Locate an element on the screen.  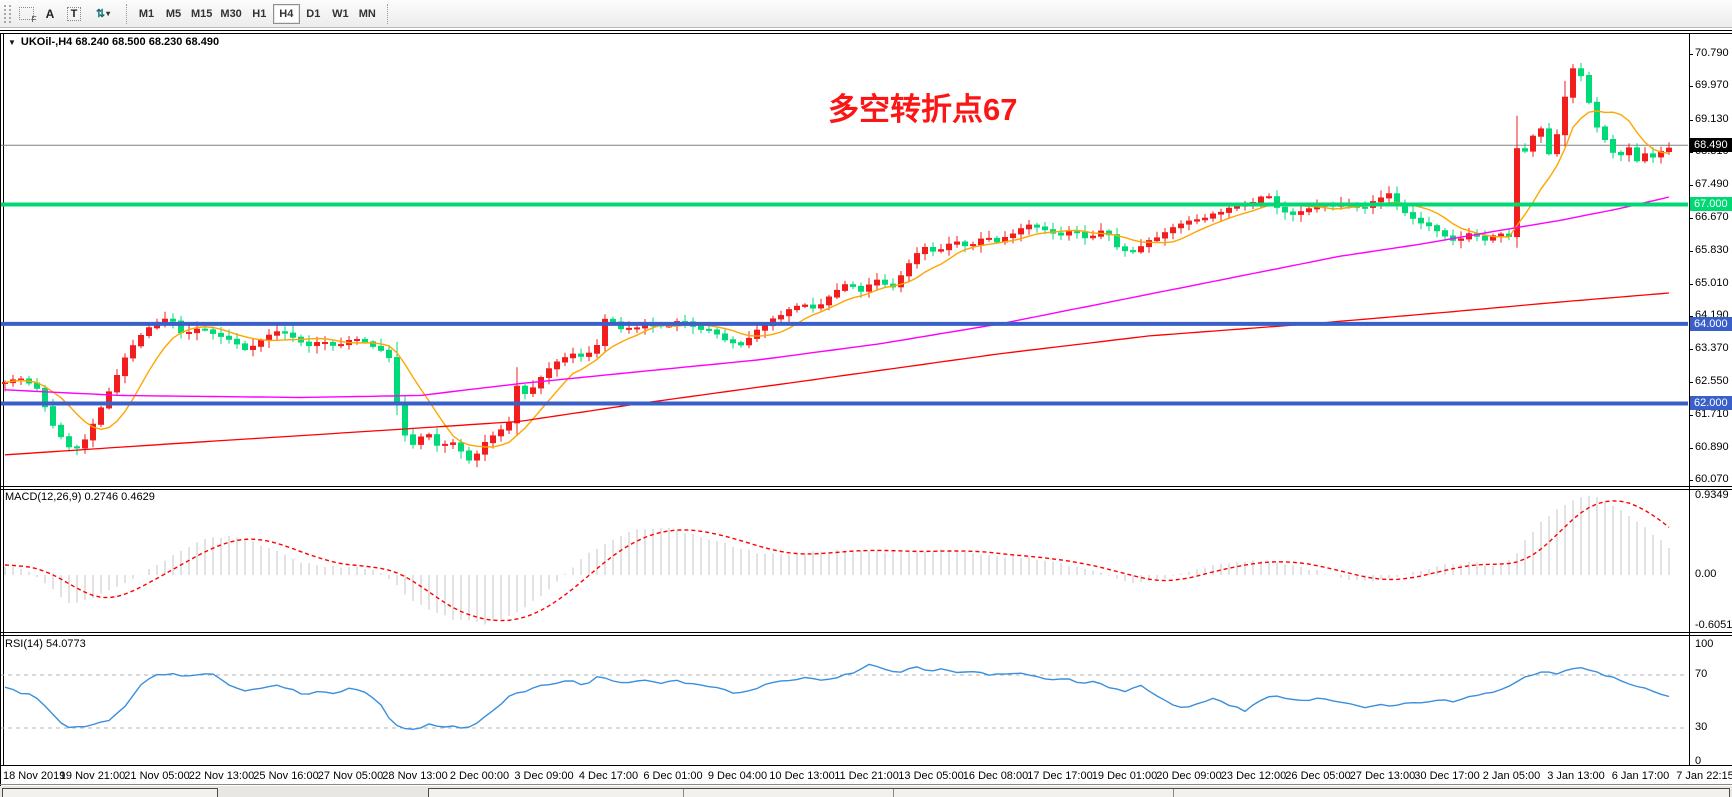
time-axis-label: 20 Dec 09:00 is located at coordinates (1189, 776).